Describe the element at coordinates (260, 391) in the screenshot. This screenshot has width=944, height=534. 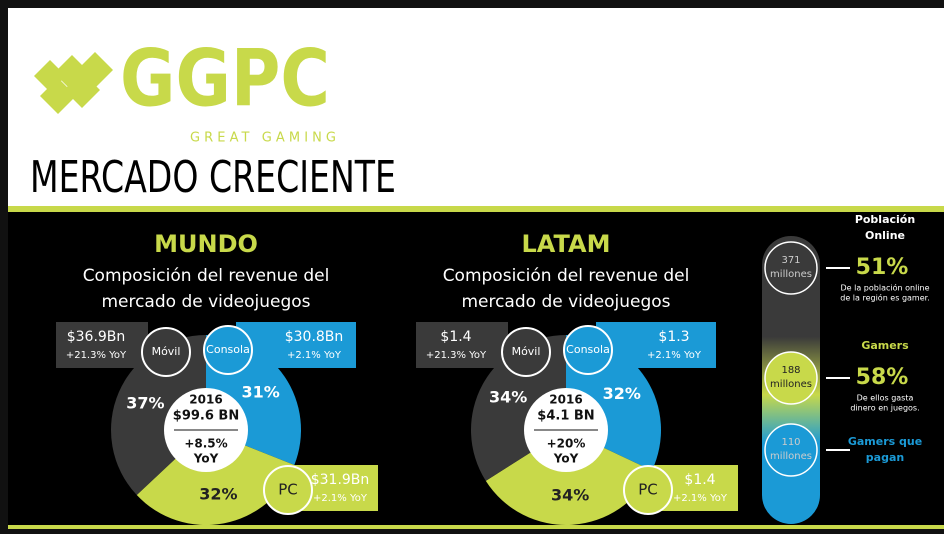
I see `slice-label: 31%` at that location.